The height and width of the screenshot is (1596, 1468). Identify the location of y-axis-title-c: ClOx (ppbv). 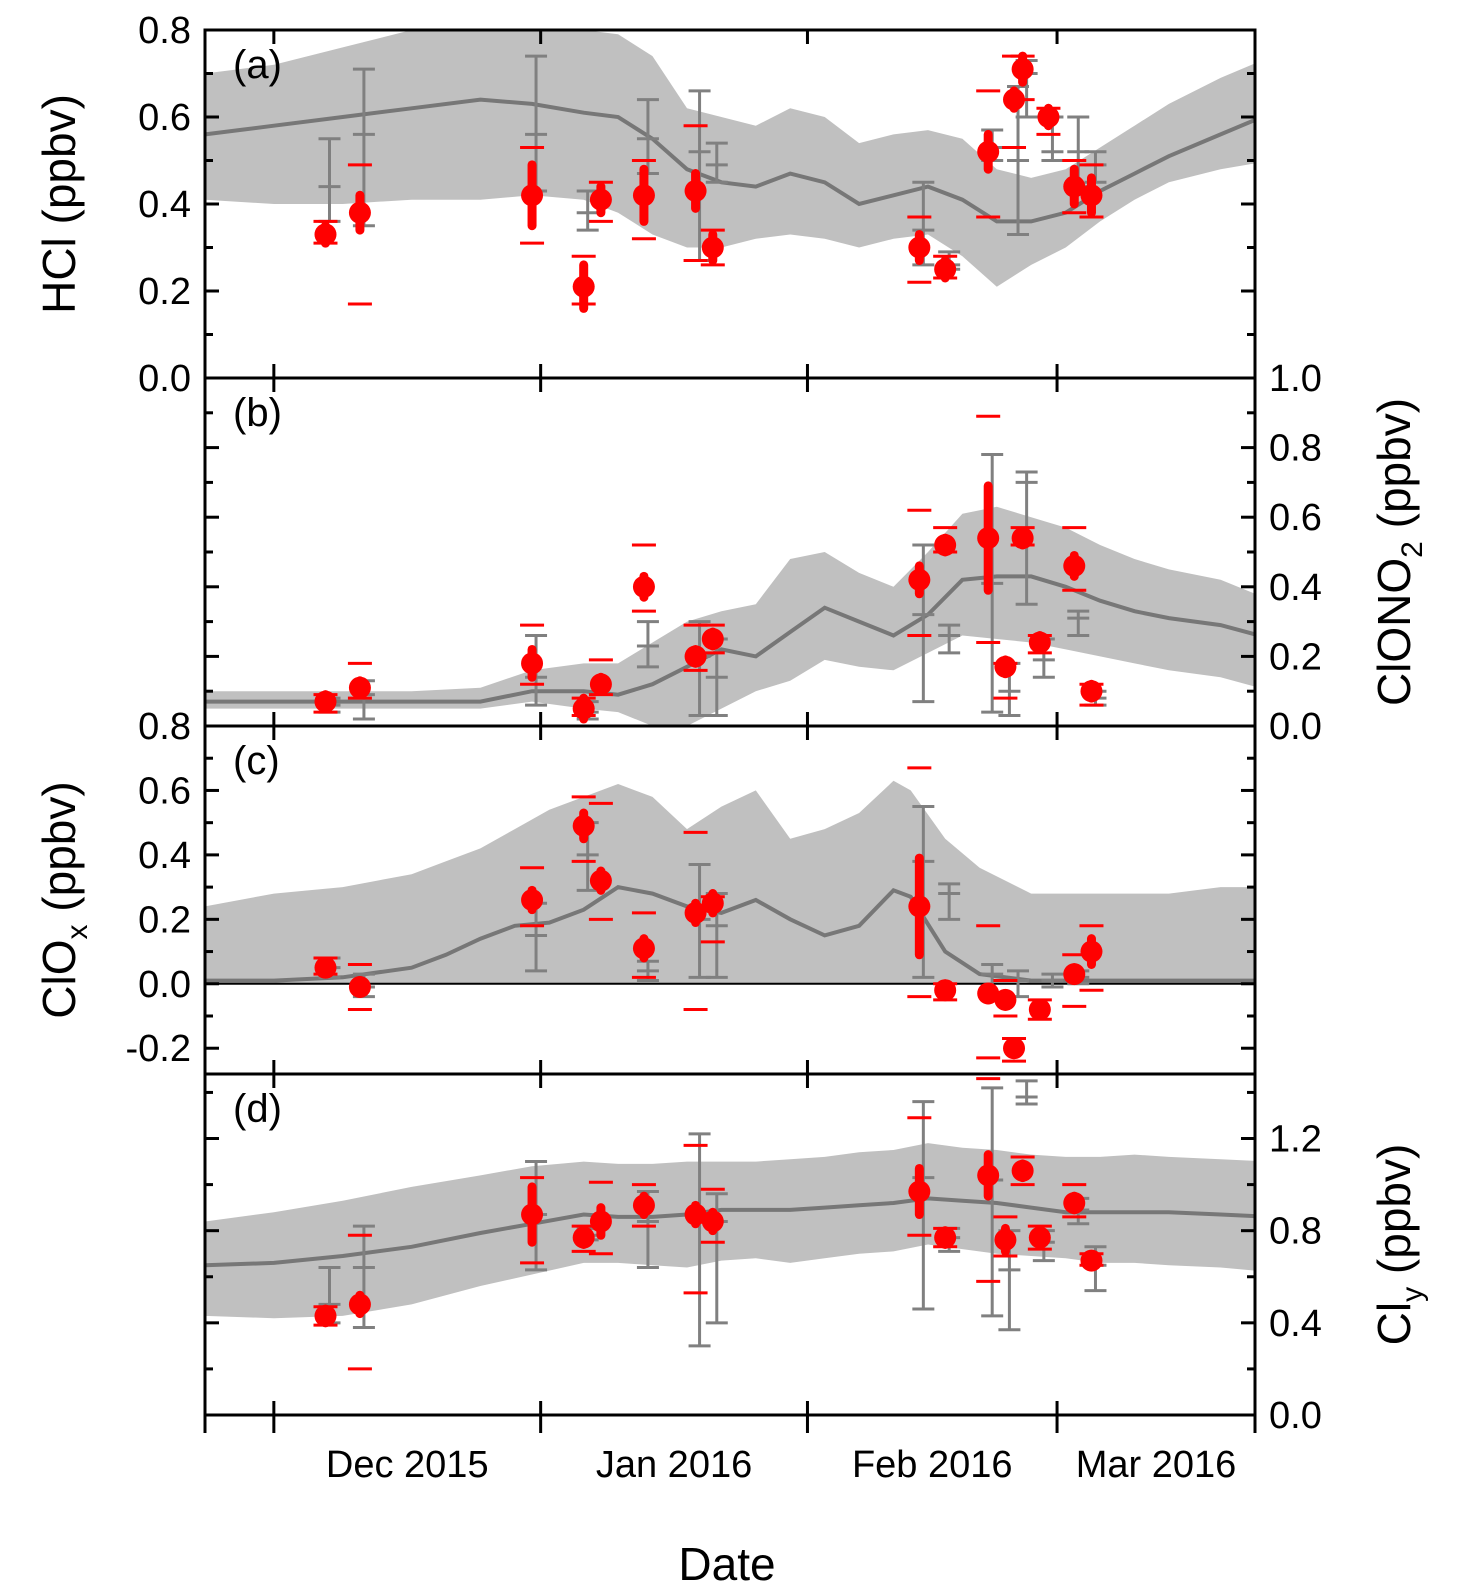
(63, 899).